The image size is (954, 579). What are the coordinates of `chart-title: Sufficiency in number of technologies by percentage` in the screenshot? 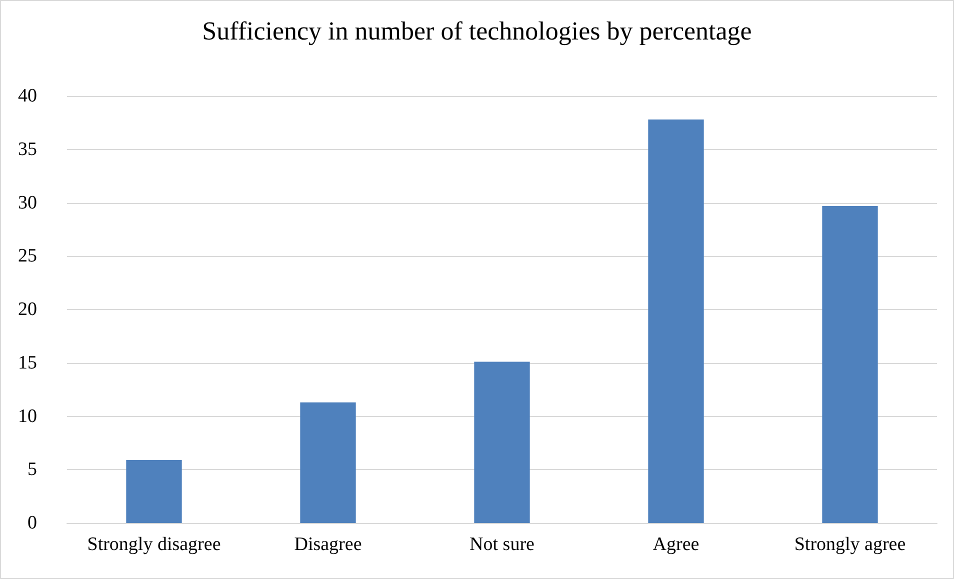 It's located at (477, 31).